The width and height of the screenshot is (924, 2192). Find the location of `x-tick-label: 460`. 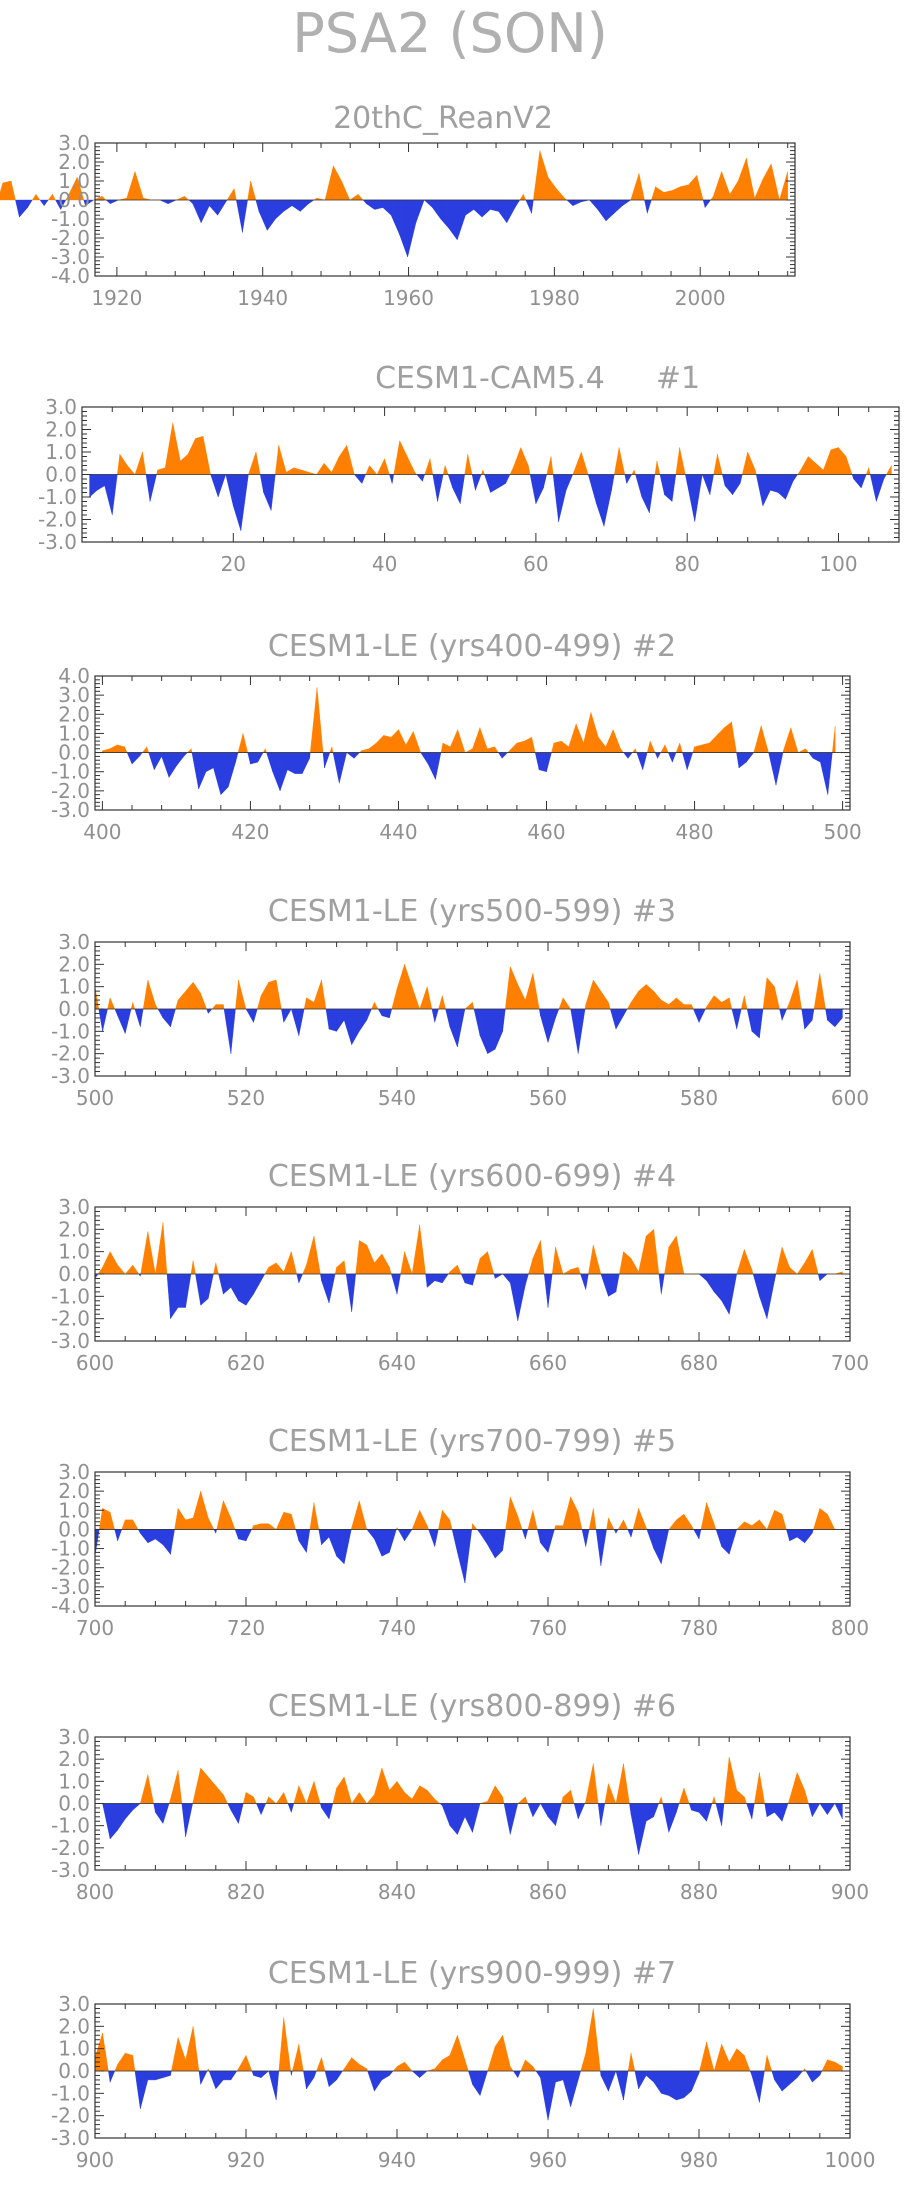

x-tick-label: 460 is located at coordinates (546, 832).